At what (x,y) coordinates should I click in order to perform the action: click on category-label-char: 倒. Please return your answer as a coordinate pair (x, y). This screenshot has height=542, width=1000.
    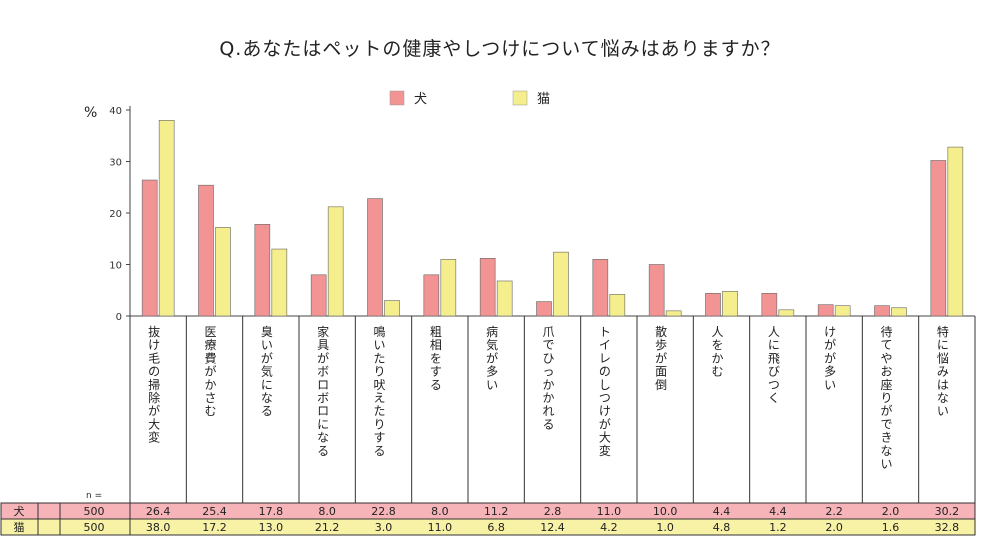
    Looking at the image, I should click on (661, 385).